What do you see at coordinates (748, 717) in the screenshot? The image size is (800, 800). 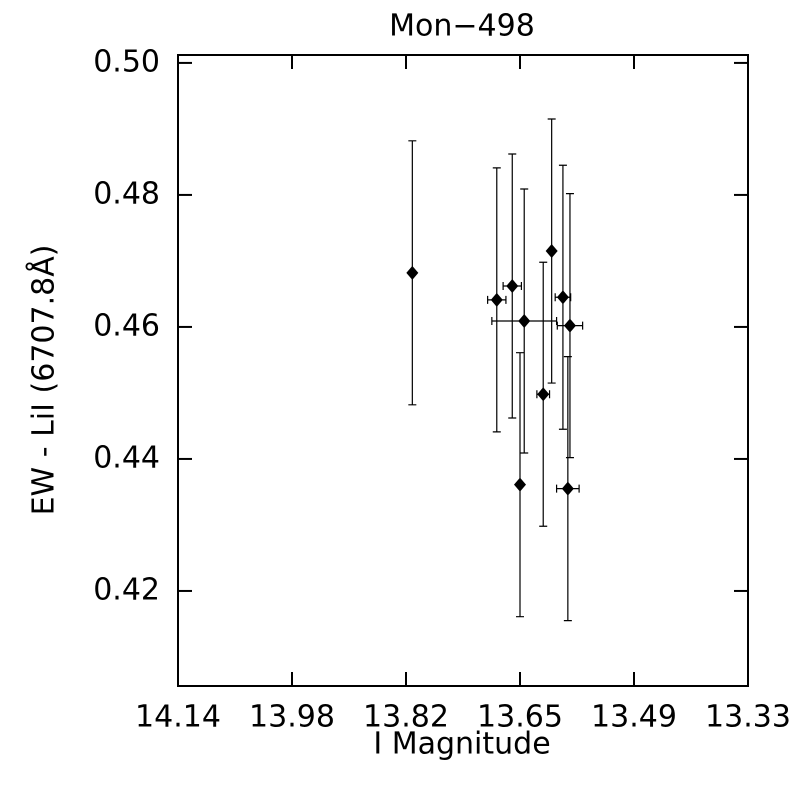 I see `x-tick-label: 13.33` at bounding box center [748, 717].